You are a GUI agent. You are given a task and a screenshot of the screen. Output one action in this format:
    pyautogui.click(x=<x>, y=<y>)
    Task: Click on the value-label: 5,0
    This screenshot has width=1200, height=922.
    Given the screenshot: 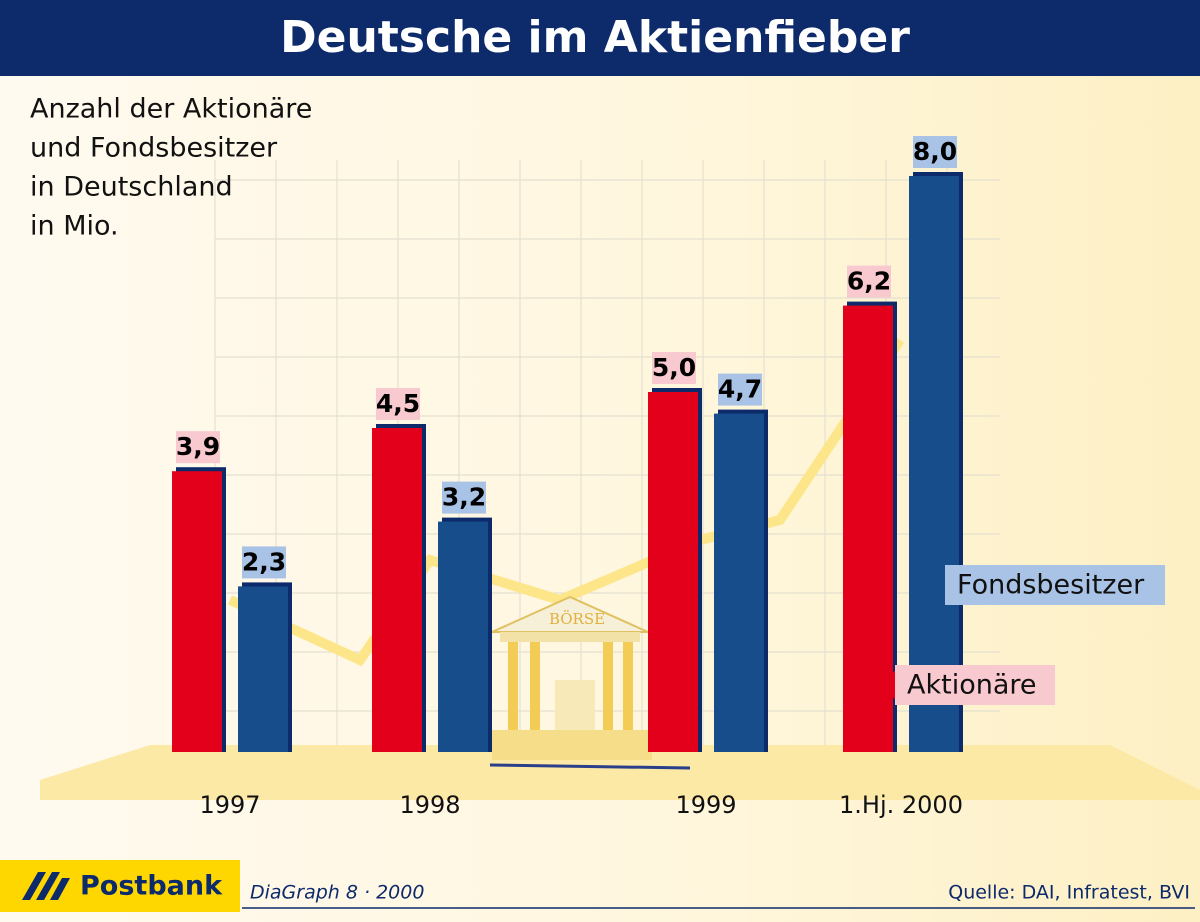 What is the action you would take?
    pyautogui.click(x=674, y=367)
    